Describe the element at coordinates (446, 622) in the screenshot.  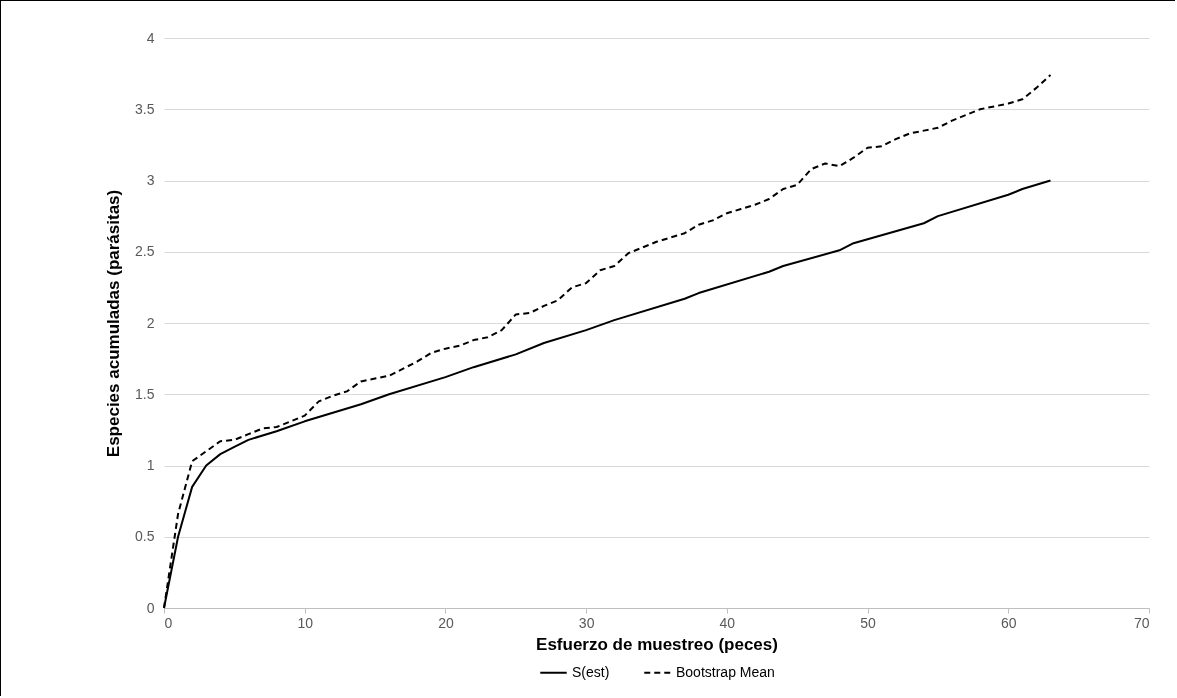
I see `x-tick-label: 20` at that location.